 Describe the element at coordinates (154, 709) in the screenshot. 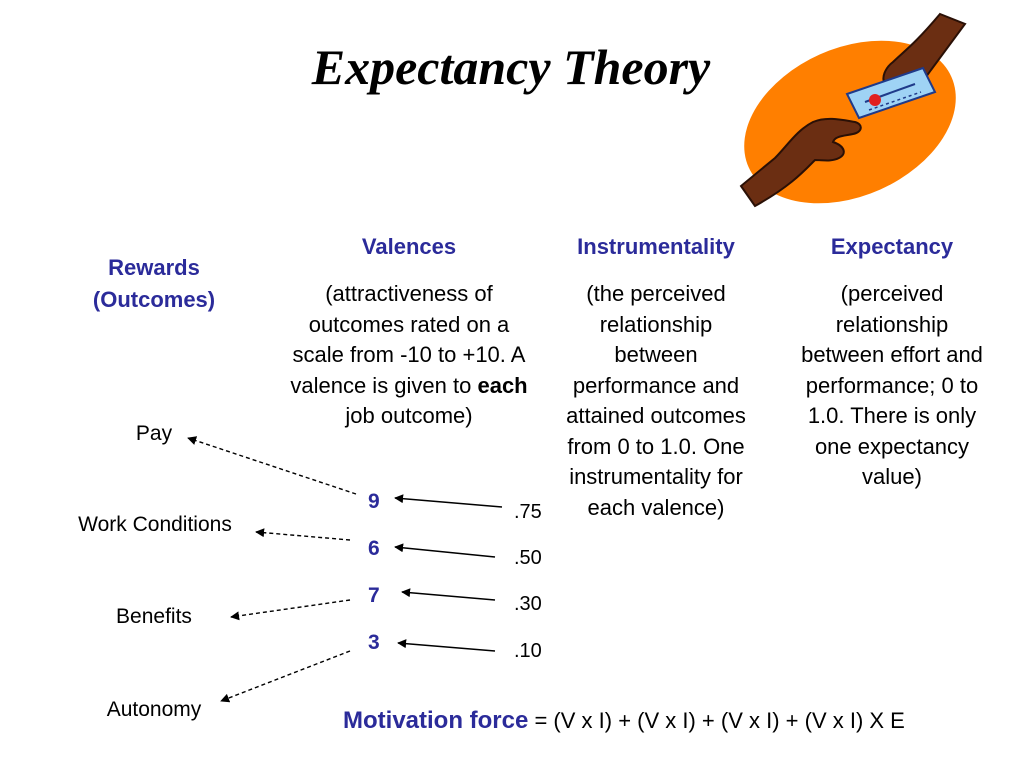

I see `outcome-label-autonomy: Autonomy` at that location.